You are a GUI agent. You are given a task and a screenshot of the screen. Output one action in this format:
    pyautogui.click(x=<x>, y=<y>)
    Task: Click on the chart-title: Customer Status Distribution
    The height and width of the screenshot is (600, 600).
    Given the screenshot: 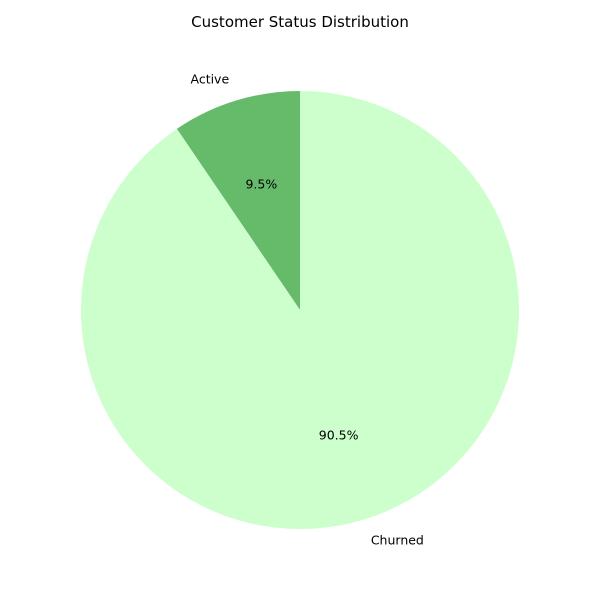 What is the action you would take?
    pyautogui.click(x=300, y=22)
    